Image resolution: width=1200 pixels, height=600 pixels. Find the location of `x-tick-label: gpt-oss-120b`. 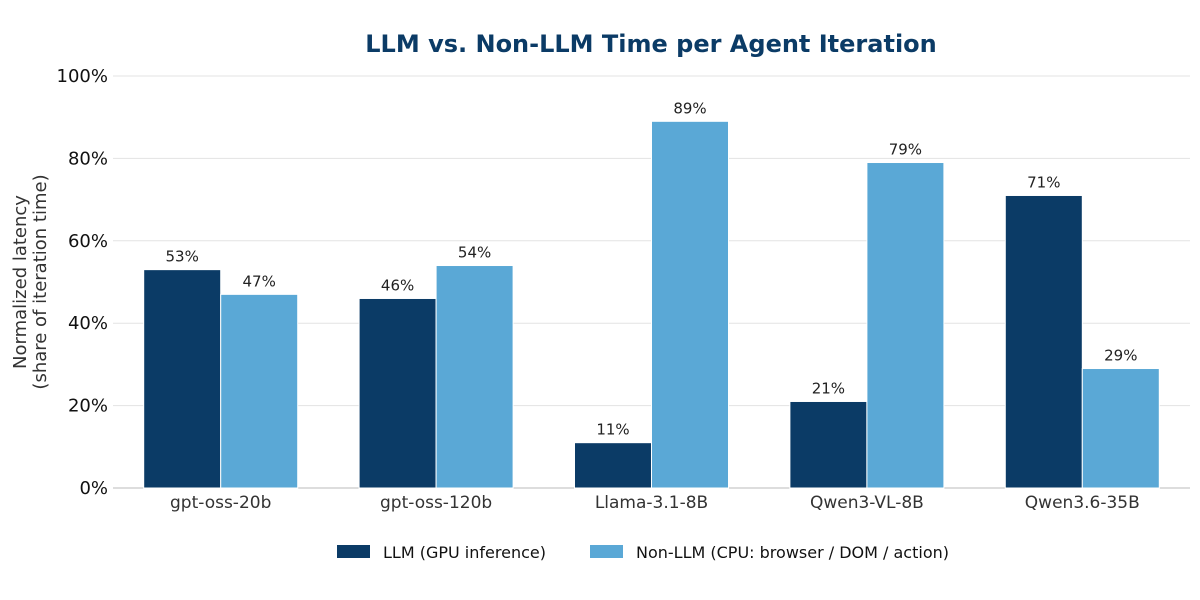

x-tick-label: gpt-oss-120b is located at coordinates (436, 503).